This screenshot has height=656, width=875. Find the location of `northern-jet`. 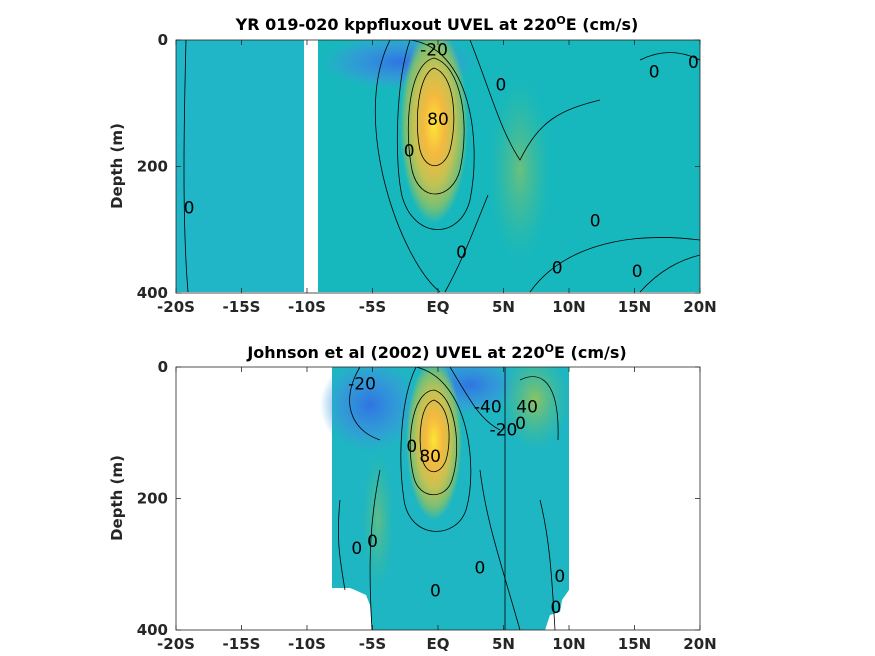

northern-jet is located at coordinates (535, 408).